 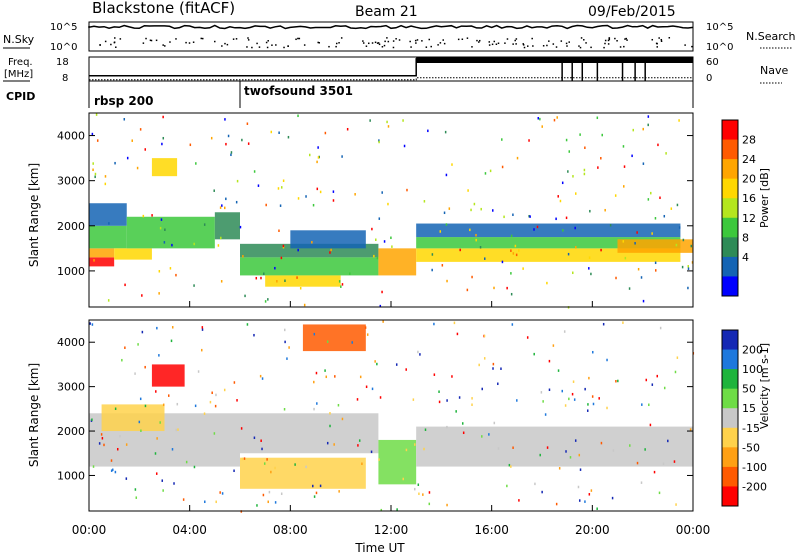 What do you see at coordinates (712, 62) in the screenshot?
I see `nave-tick-top: 60` at bounding box center [712, 62].